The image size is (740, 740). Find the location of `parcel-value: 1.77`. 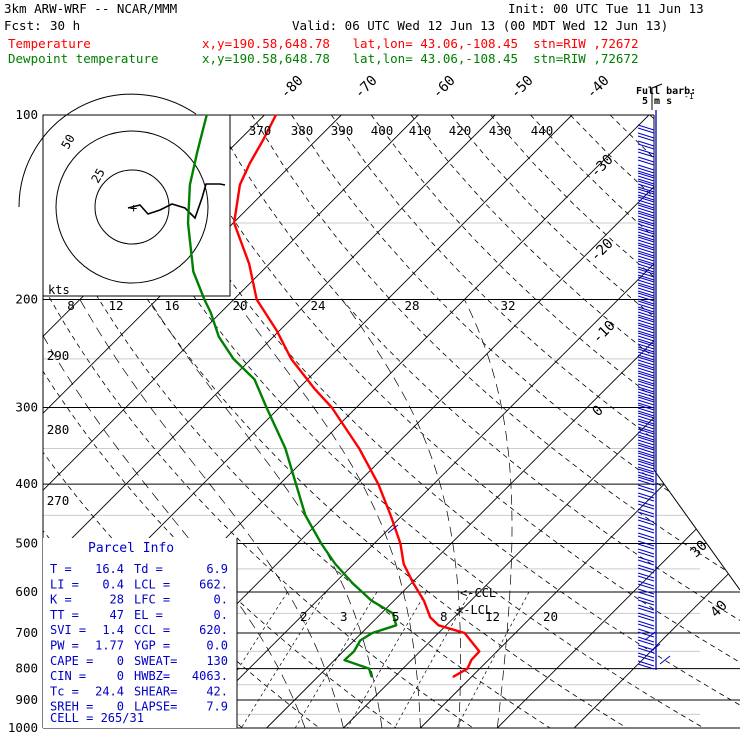

parcel-value: 1.77 is located at coordinates (109, 646).